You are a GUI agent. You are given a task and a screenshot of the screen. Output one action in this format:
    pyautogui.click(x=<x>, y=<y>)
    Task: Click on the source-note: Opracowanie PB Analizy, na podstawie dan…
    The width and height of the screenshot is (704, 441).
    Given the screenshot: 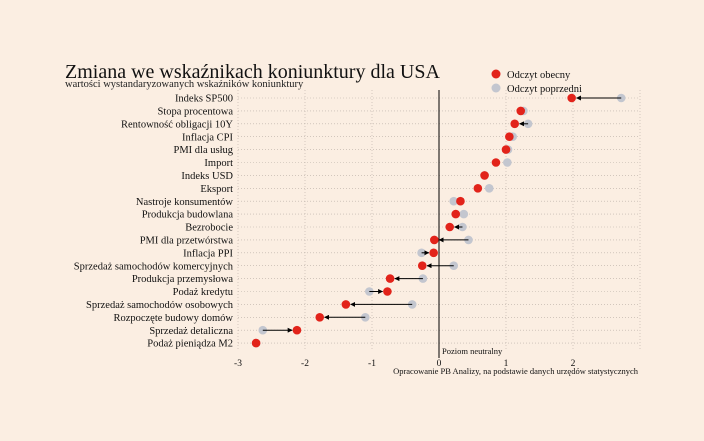 What is the action you would take?
    pyautogui.click(x=516, y=371)
    